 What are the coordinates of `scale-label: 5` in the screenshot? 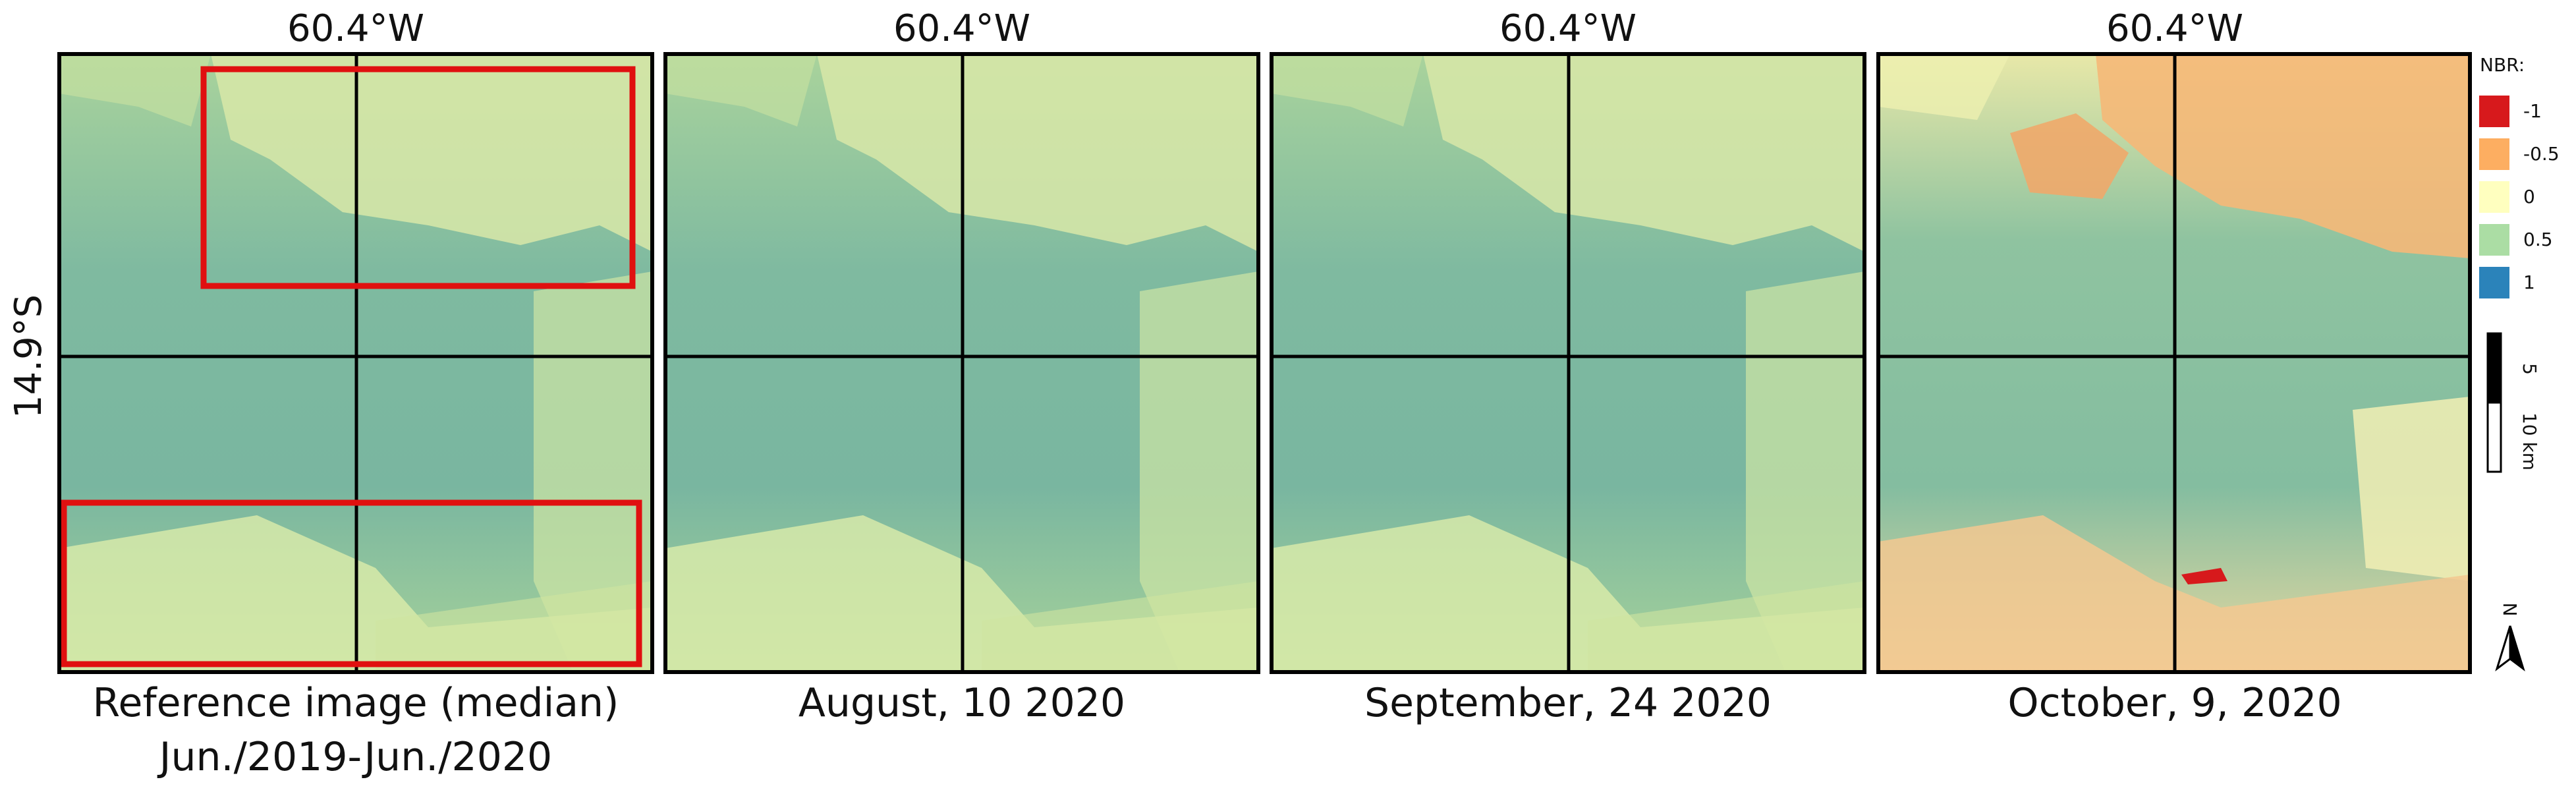 It's located at (2529, 369).